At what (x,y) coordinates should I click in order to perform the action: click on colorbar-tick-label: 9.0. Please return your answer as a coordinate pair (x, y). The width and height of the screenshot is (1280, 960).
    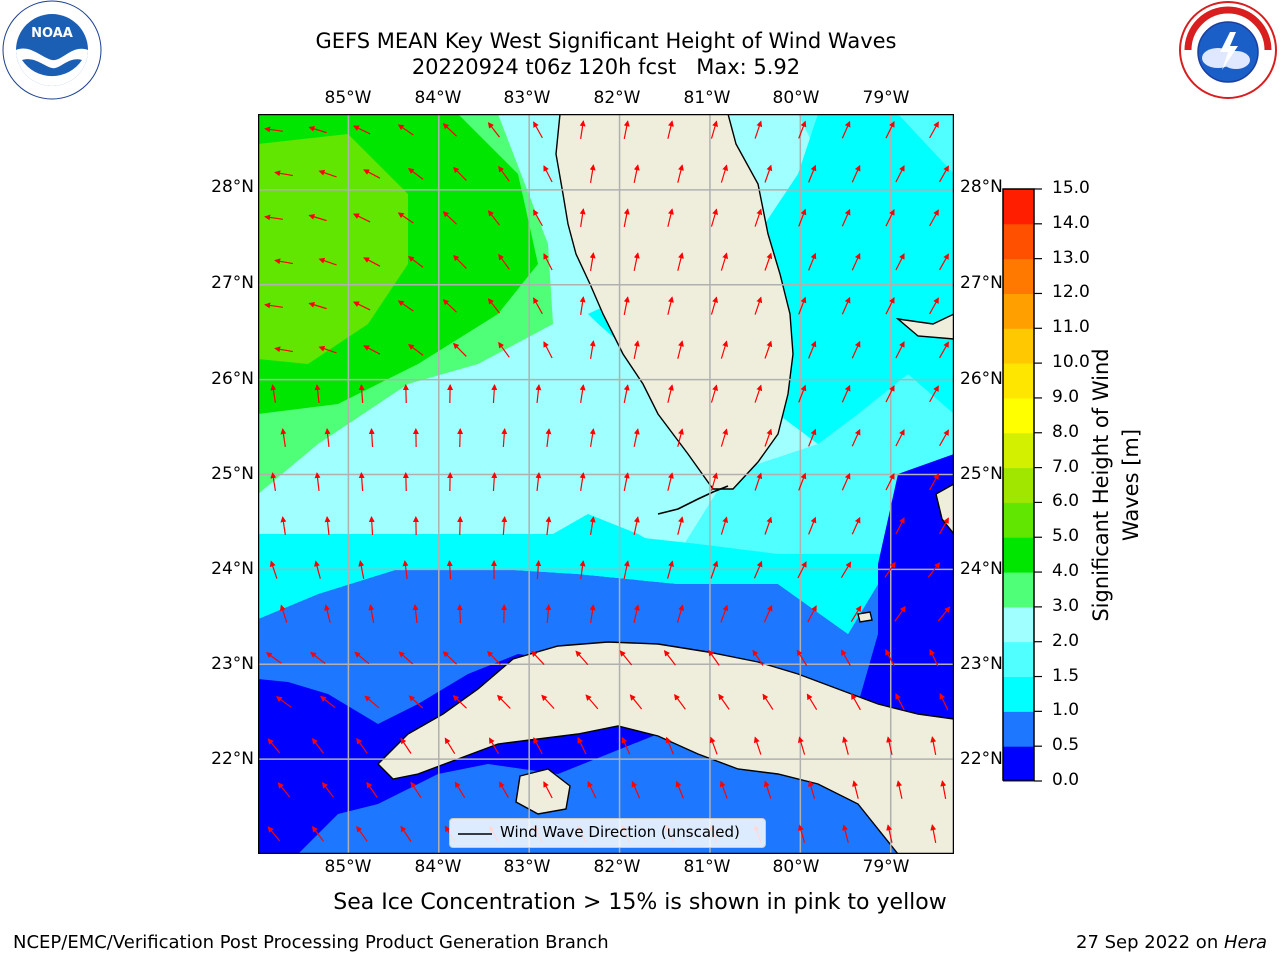
    Looking at the image, I should click on (1066, 396).